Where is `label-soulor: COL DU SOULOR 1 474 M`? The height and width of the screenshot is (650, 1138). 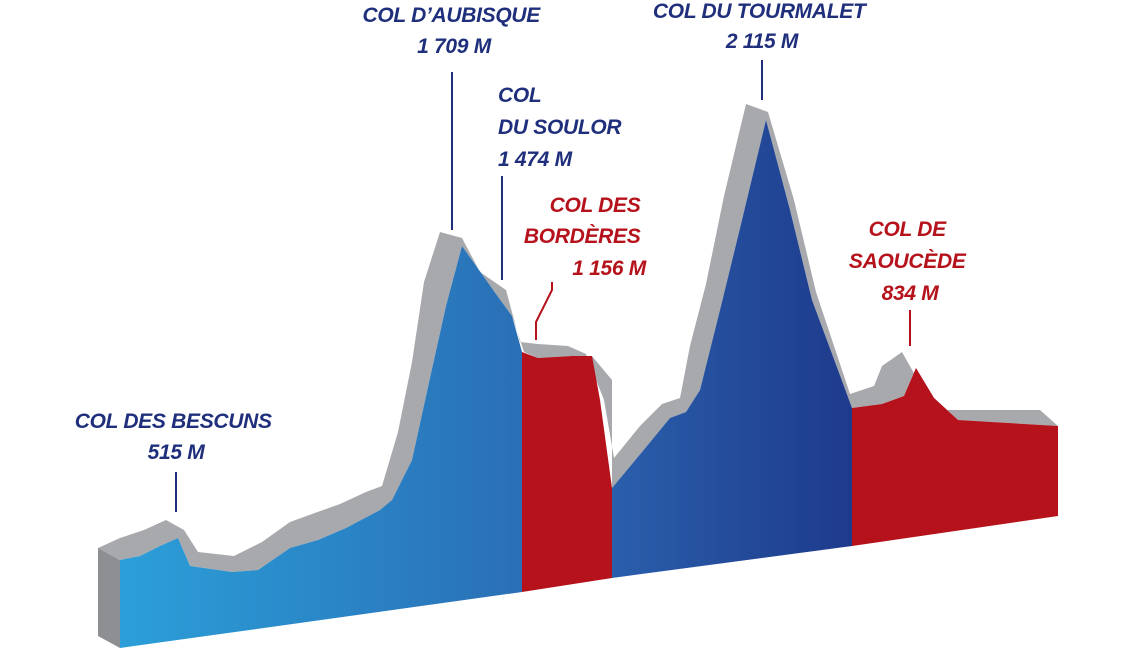
label-soulor: COL DU SOULOR 1 474 M is located at coordinates (562, 127).